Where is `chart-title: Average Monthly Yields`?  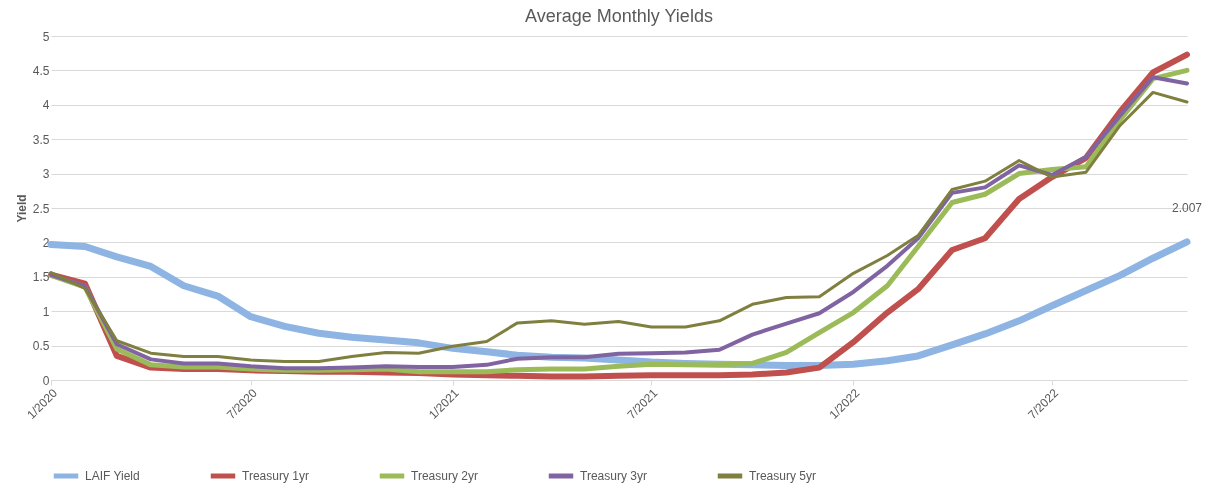 chart-title: Average Monthly Yields is located at coordinates (619, 16).